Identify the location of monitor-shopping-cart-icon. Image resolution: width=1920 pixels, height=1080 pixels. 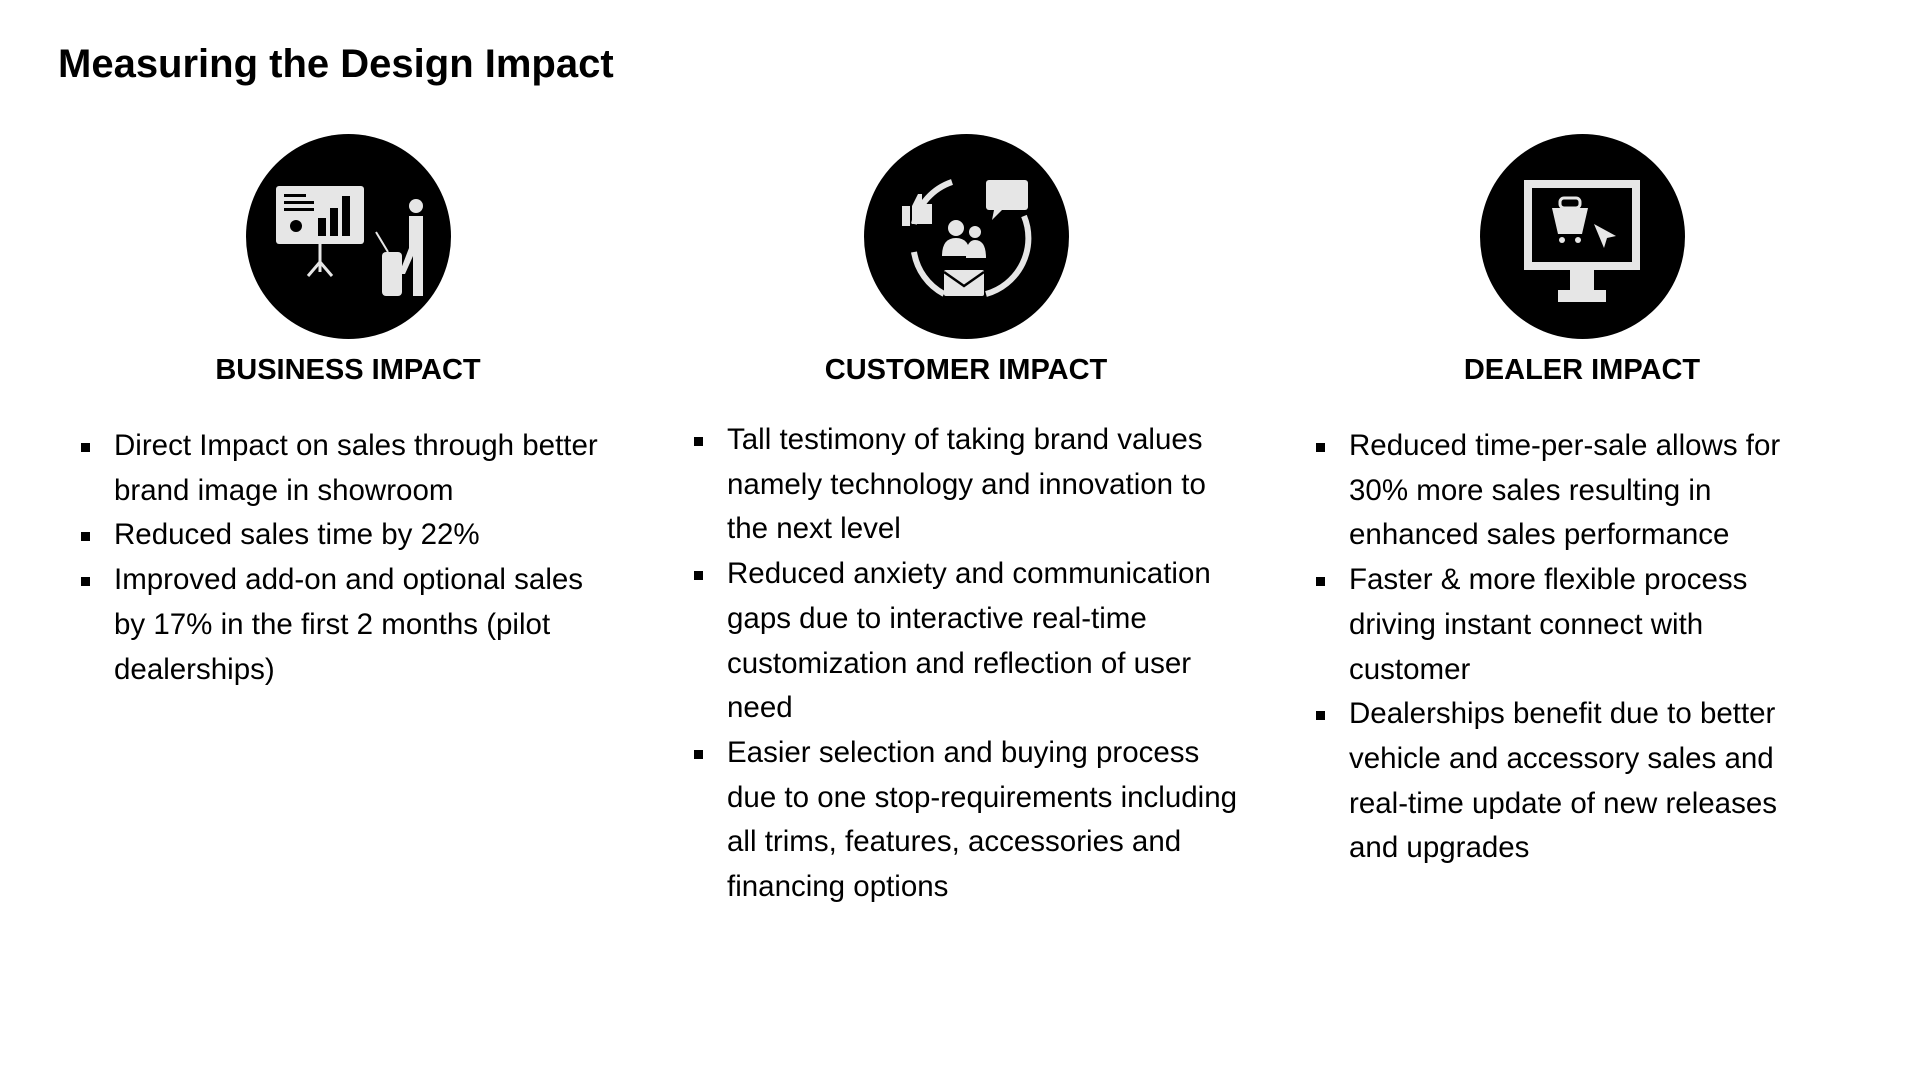
(1582, 236).